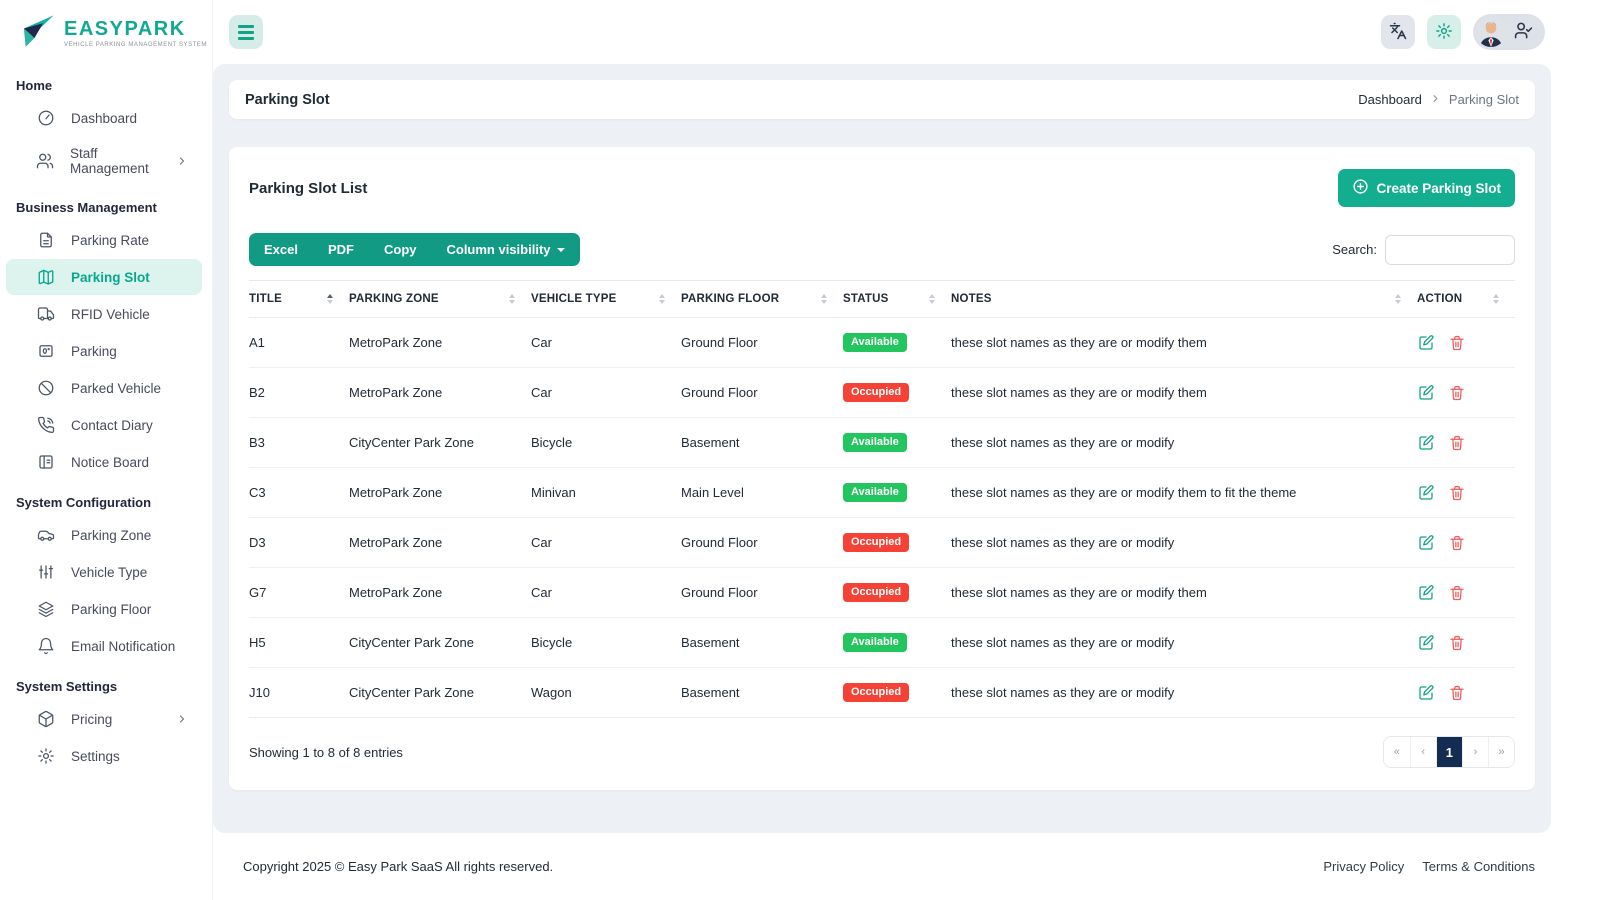 Image resolution: width=1600 pixels, height=900 pixels. What do you see at coordinates (875, 492) in the screenshot?
I see `status-badge: Available` at bounding box center [875, 492].